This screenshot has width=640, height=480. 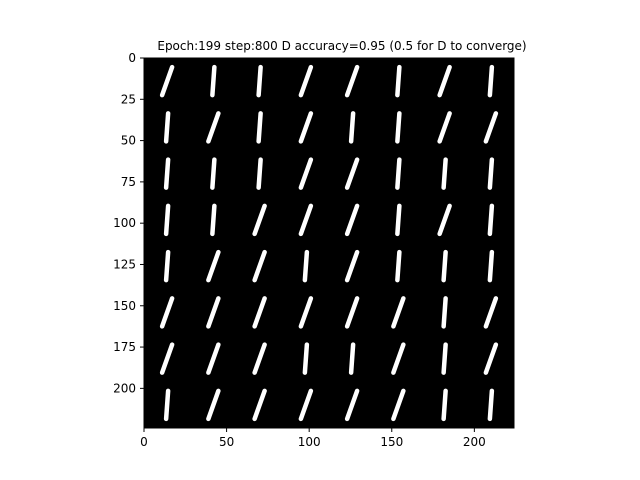 I want to click on x-tick-label: 200, so click(x=474, y=442).